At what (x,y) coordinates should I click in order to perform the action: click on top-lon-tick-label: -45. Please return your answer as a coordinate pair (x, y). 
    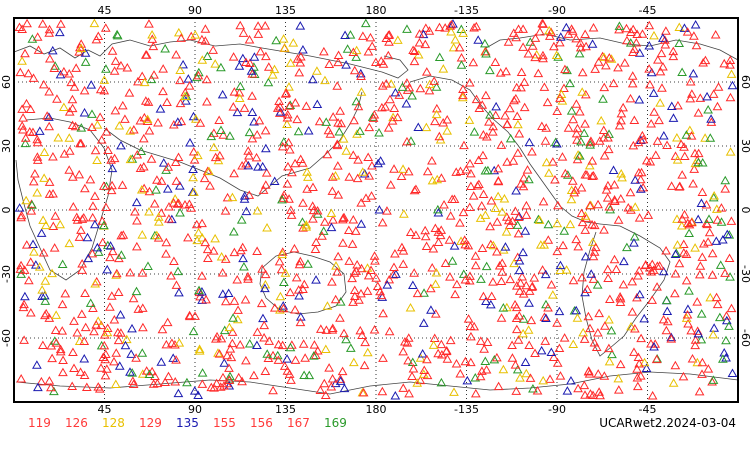
    Looking at the image, I should click on (648, 10).